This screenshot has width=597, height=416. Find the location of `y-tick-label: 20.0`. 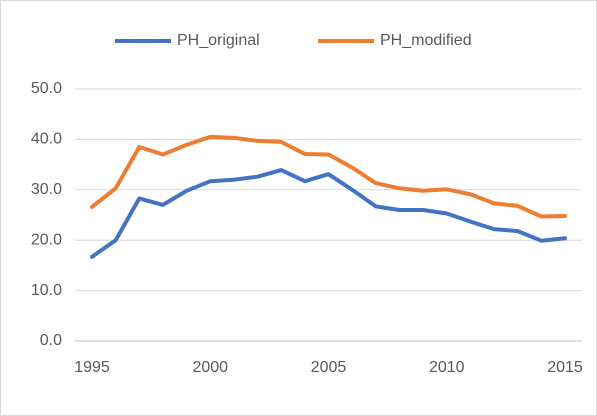

y-tick-label: 20.0 is located at coordinates (46, 239).